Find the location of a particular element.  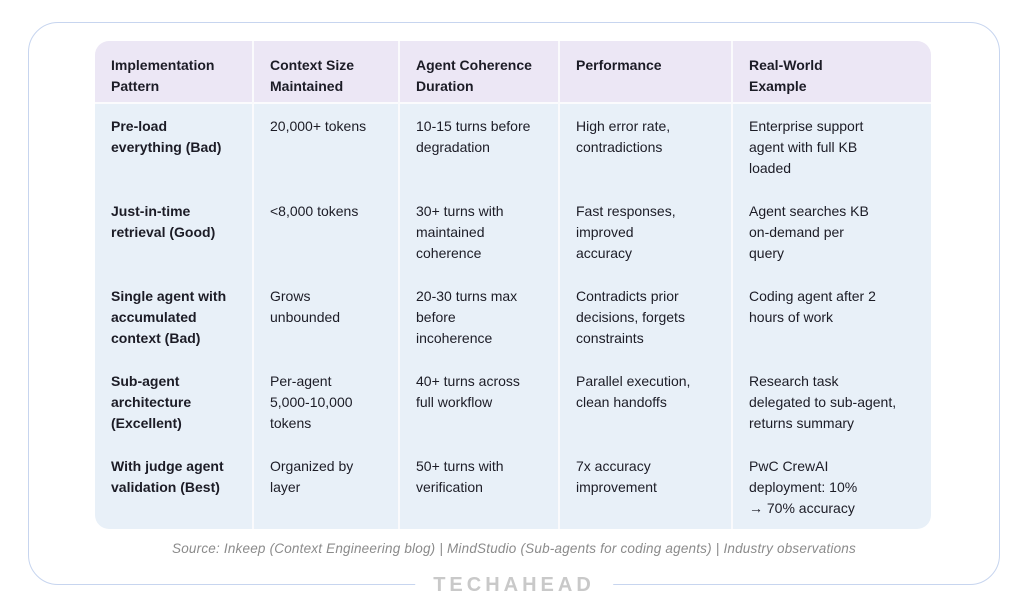

table-cell-pattern: Just-in-time retrieval (Good) is located at coordinates (173, 231).